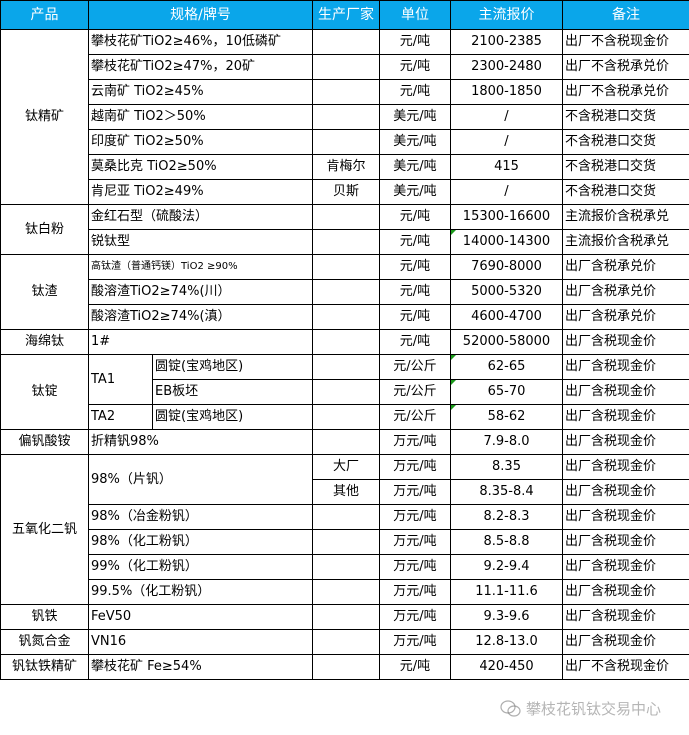  What do you see at coordinates (346, 192) in the screenshot?
I see `maker-cell: 贝斯` at bounding box center [346, 192].